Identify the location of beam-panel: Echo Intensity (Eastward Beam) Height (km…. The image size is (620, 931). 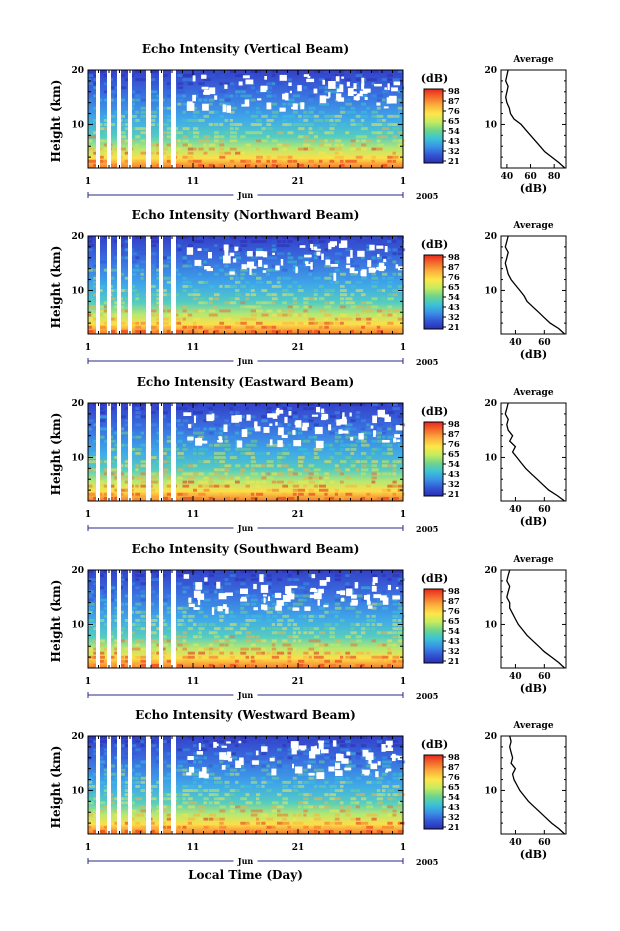
(308, 454).